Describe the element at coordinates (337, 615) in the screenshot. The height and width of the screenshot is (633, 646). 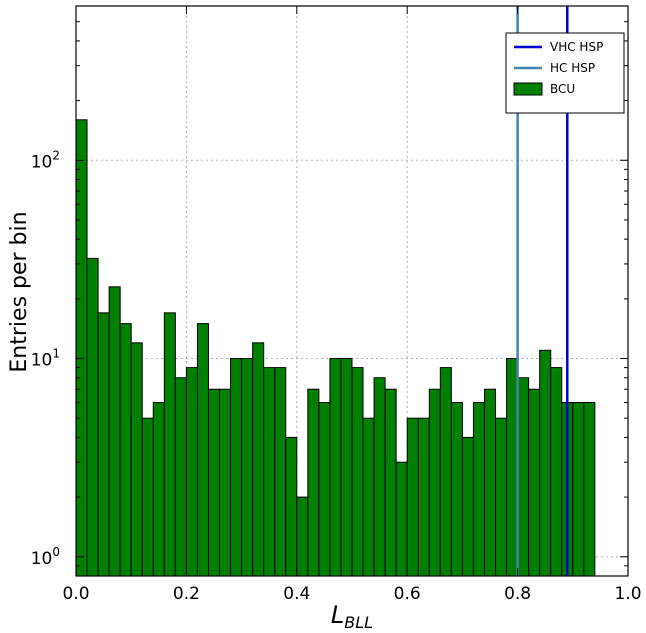
I see `x-axis-label-main: L` at that location.